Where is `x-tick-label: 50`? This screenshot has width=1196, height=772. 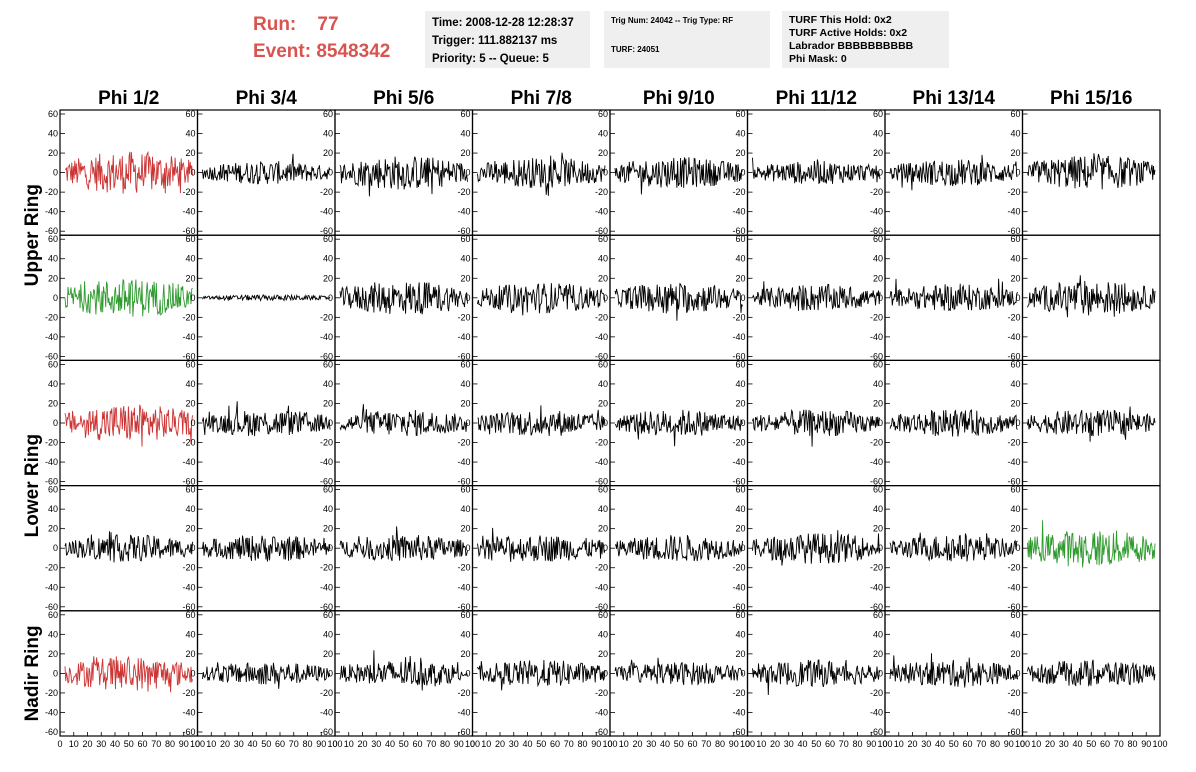
x-tick-label: 50 is located at coordinates (954, 744).